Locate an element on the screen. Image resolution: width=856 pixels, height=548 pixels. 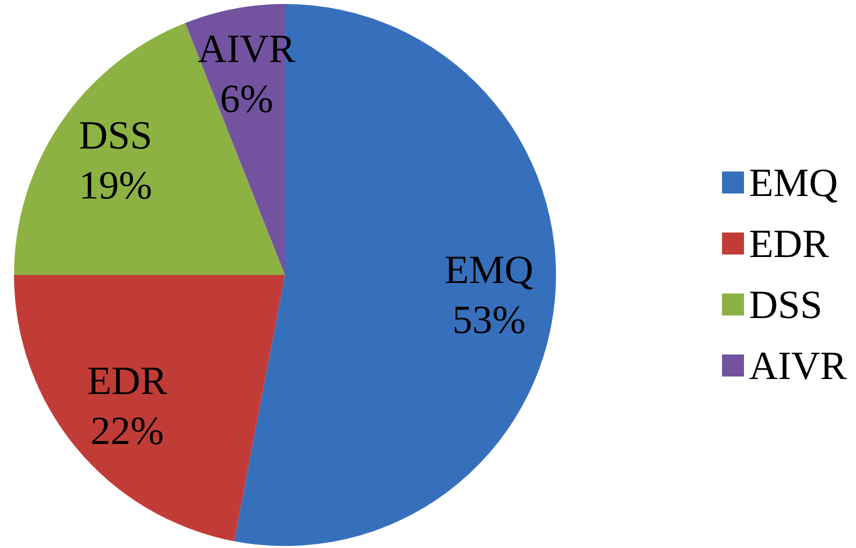
legend-label: DSS is located at coordinates (785, 304).